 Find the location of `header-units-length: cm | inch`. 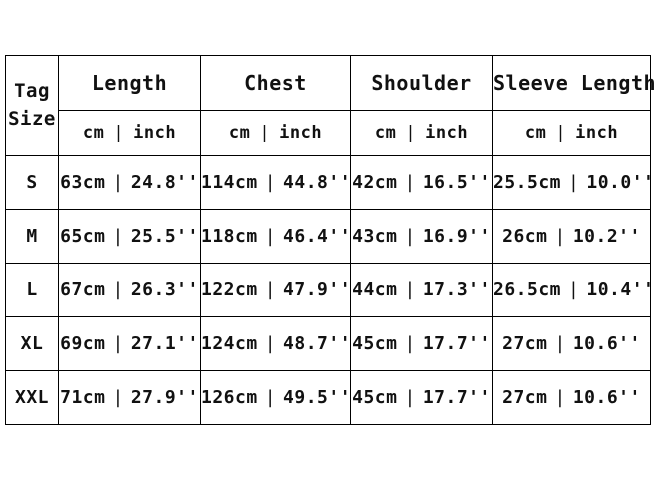

header-units-length: cm | inch is located at coordinates (129, 133).